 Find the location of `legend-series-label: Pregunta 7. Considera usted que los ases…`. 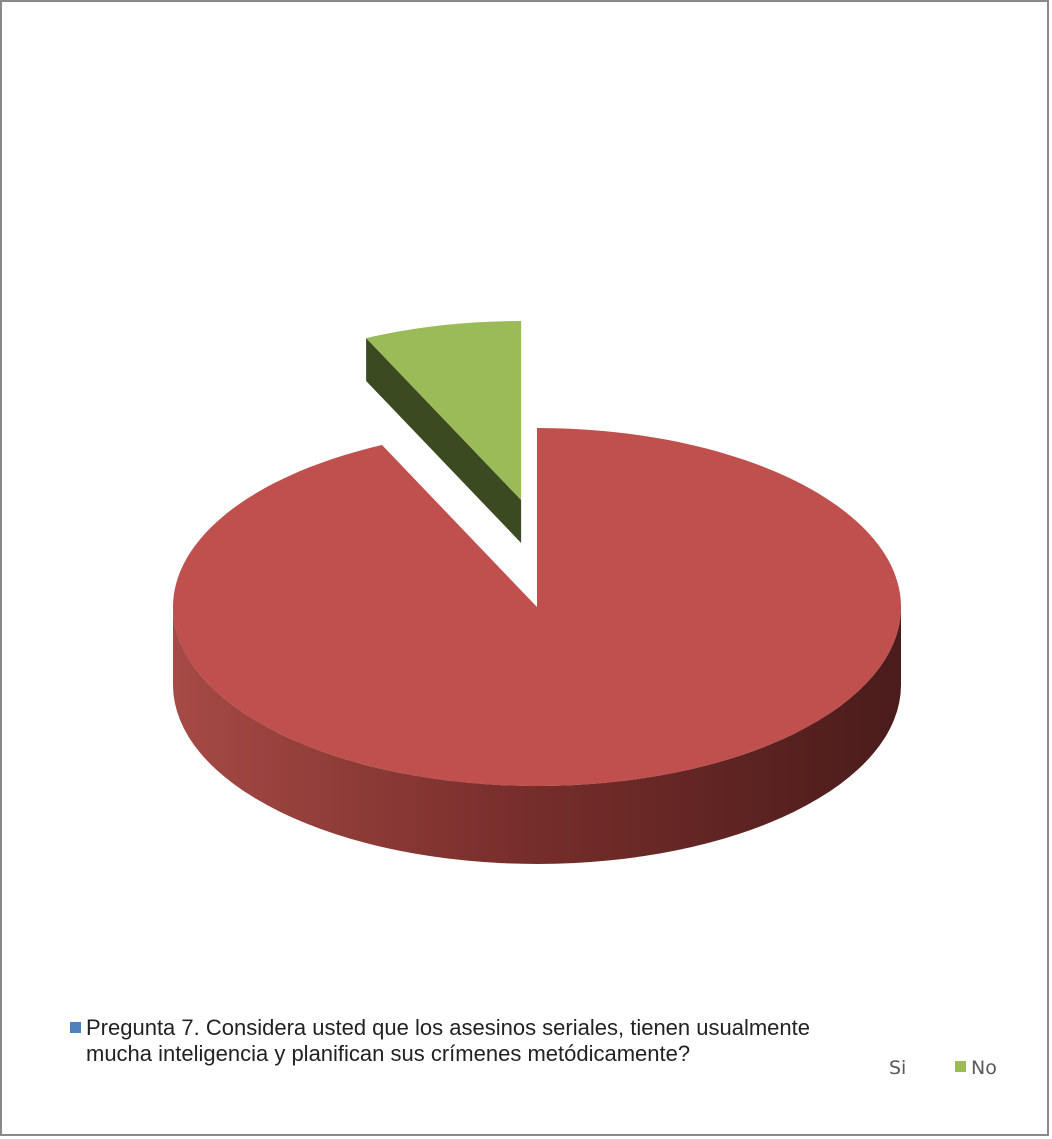

legend-series-label: Pregunta 7. Considera usted que los ases… is located at coordinates (448, 1040).